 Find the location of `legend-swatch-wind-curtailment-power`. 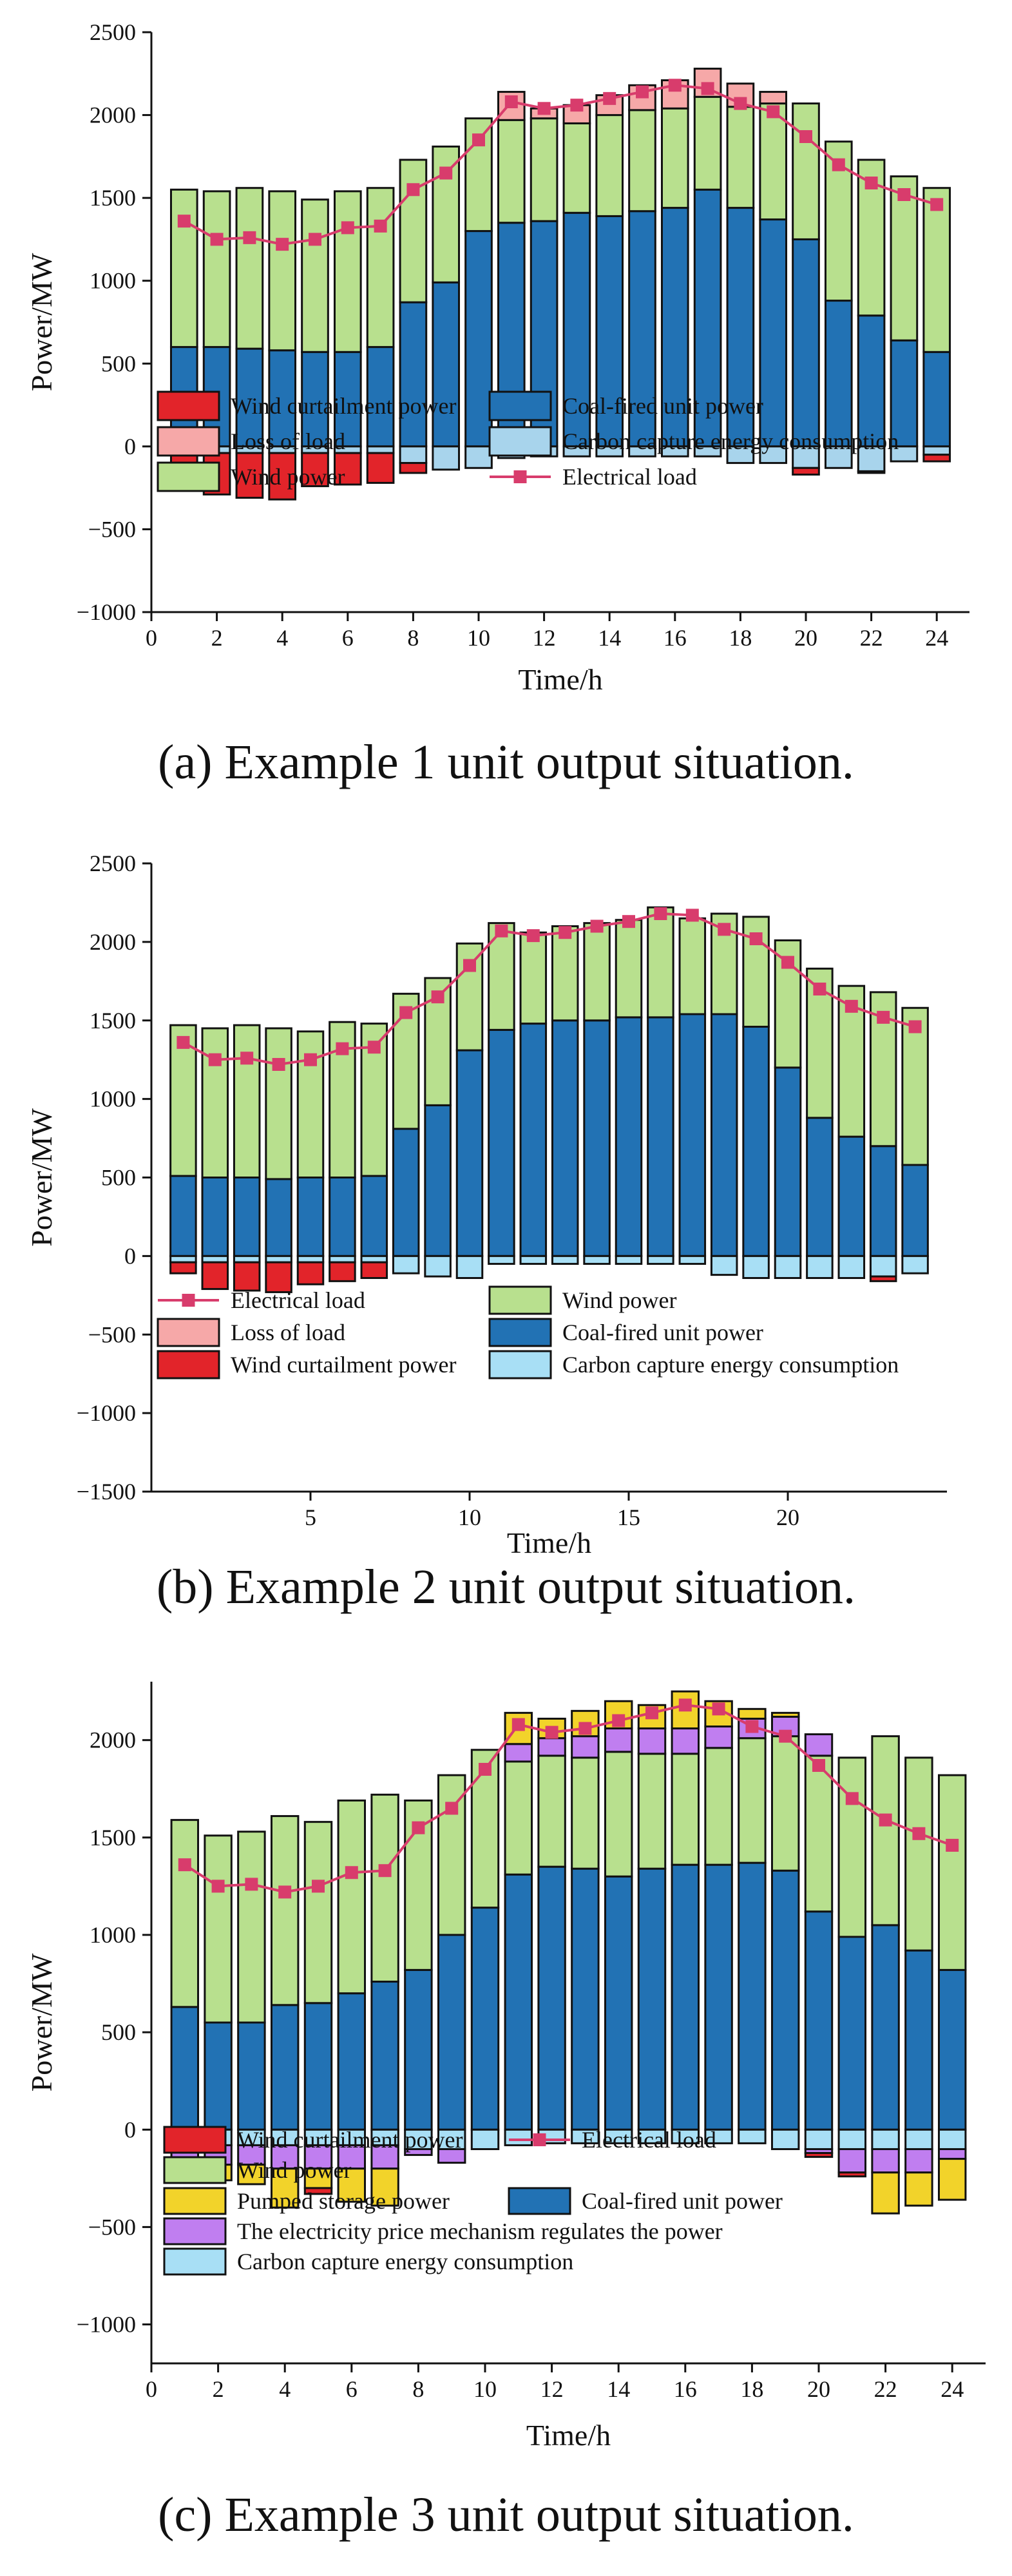

legend-swatch-wind-curtailment-power is located at coordinates (189, 406).